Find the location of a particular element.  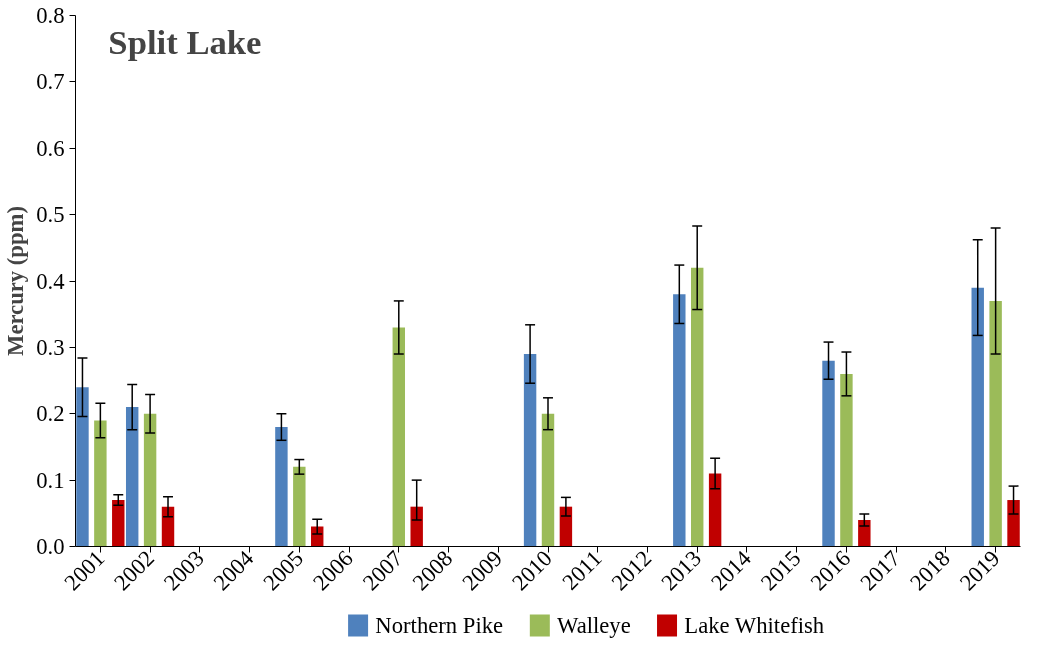

legend-label: Lake Whitefish is located at coordinates (754, 625).